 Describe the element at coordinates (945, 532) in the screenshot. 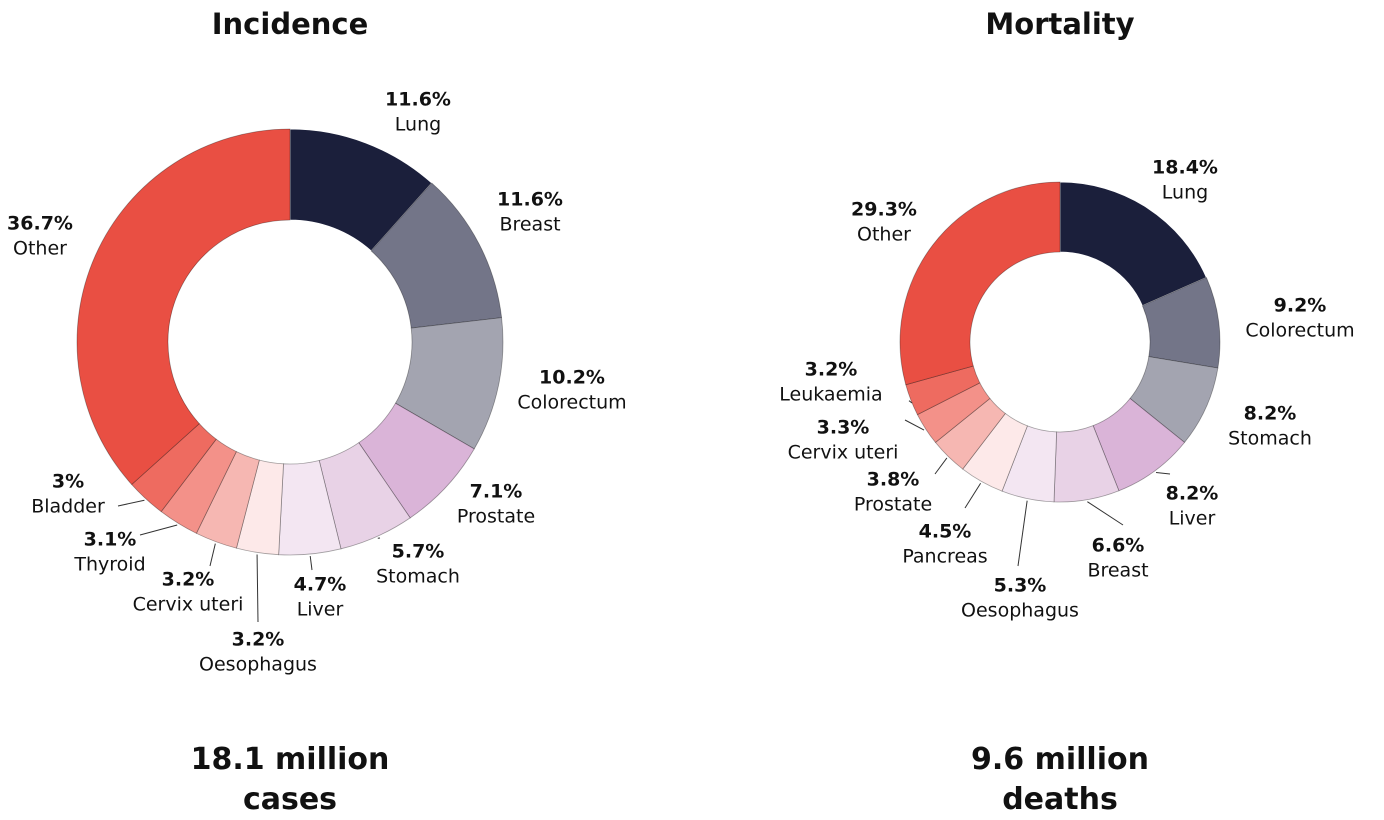

I see `value-label: 4.5%` at that location.